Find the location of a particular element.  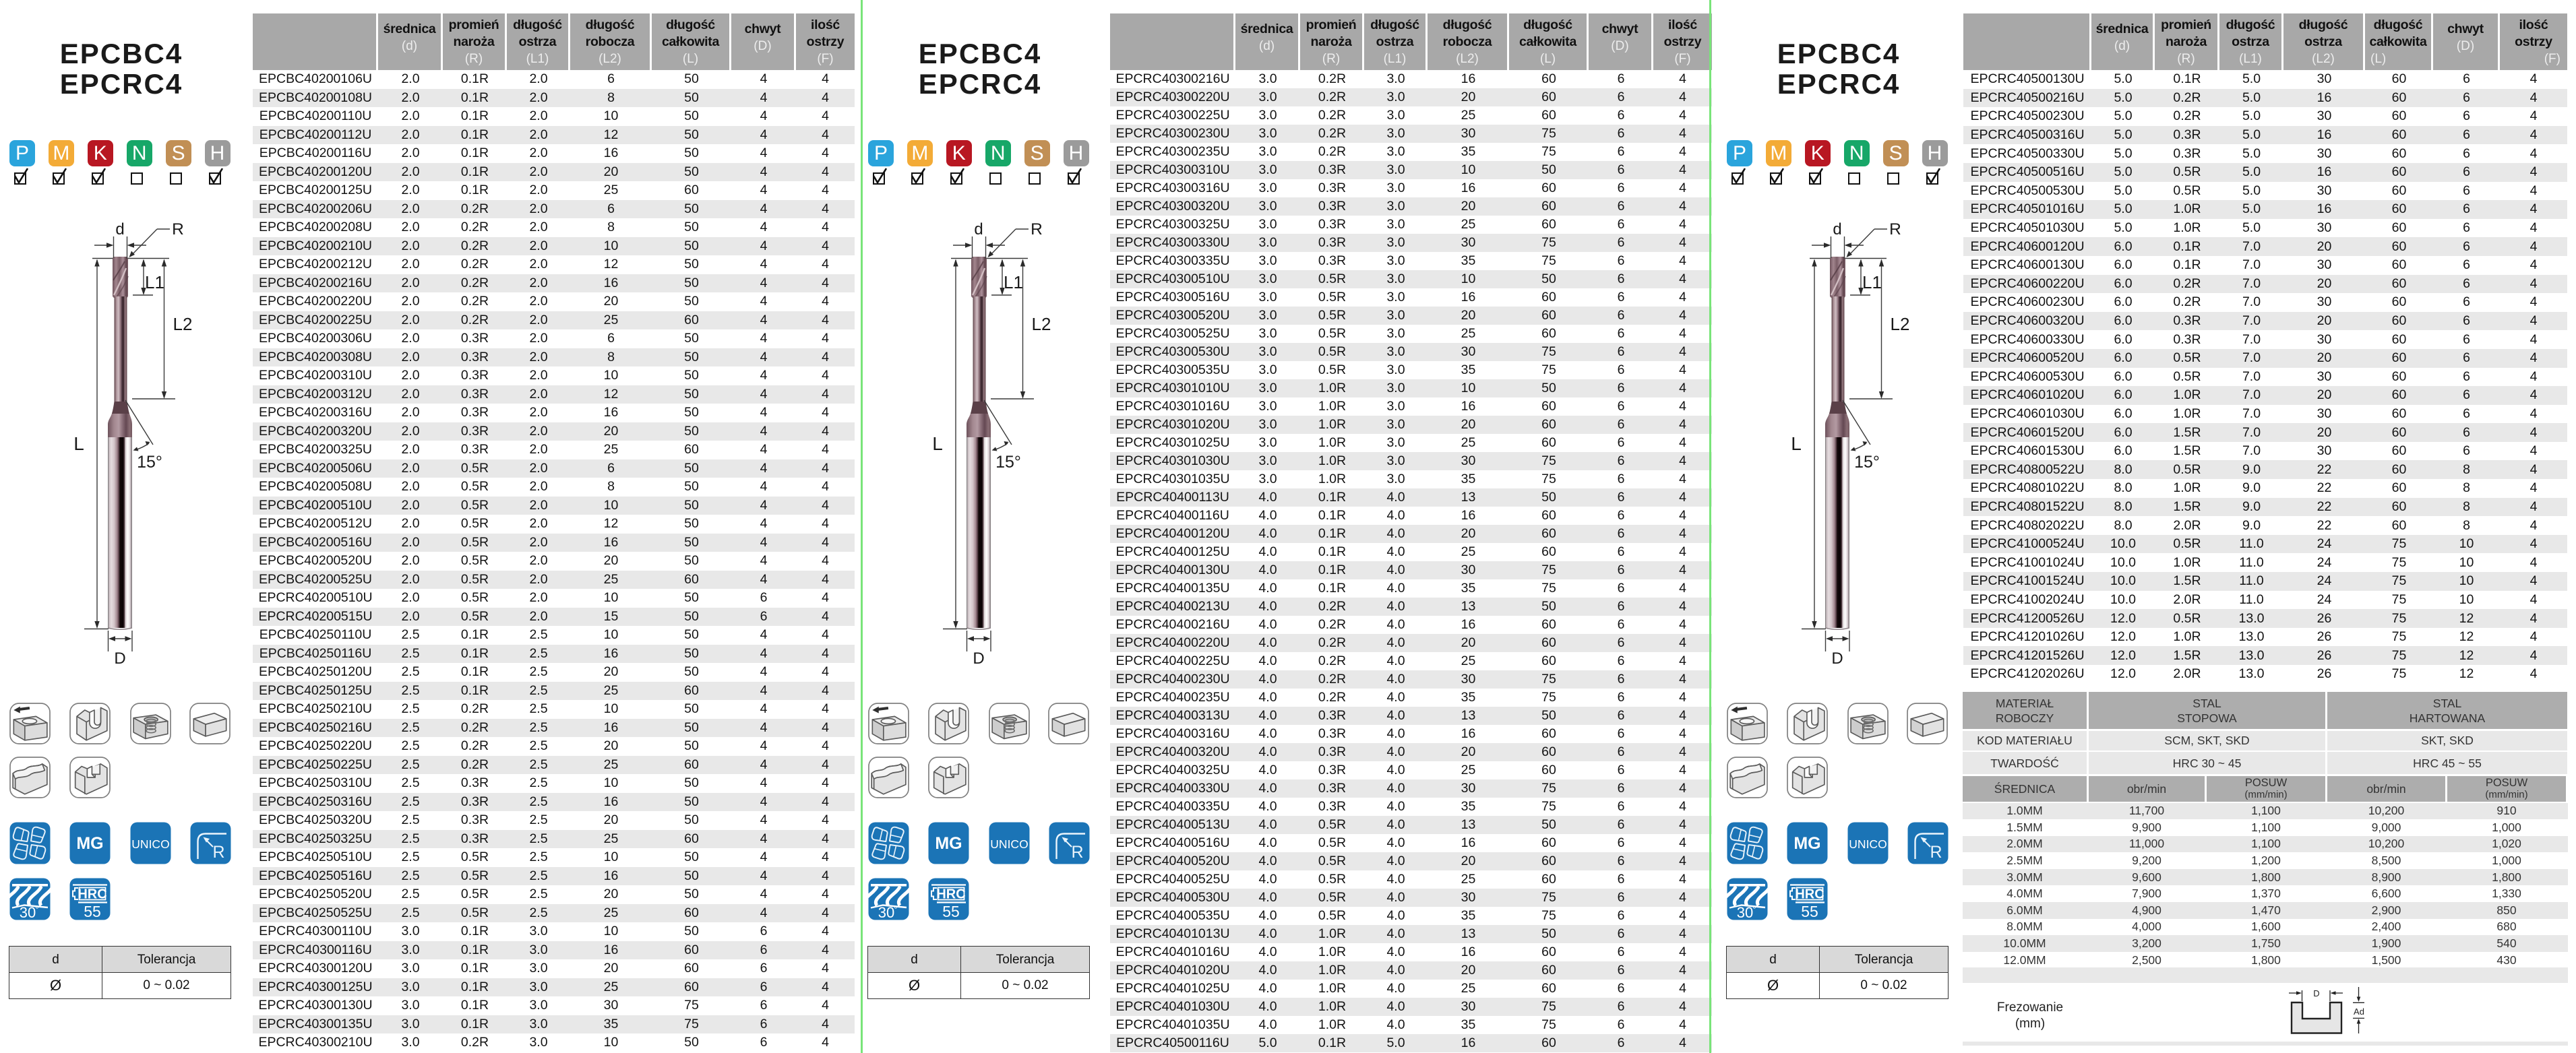

svg-text: Ad is located at coordinates (2359, 1012).